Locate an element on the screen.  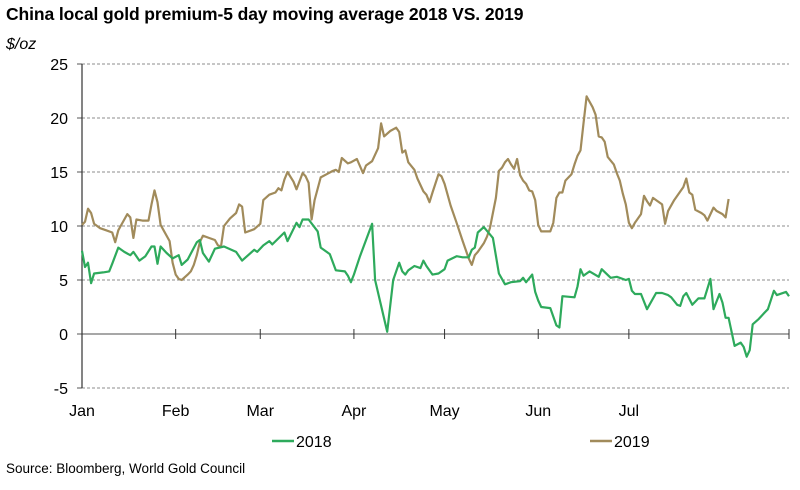
legend-label-2018: 2018 is located at coordinates (314, 442).